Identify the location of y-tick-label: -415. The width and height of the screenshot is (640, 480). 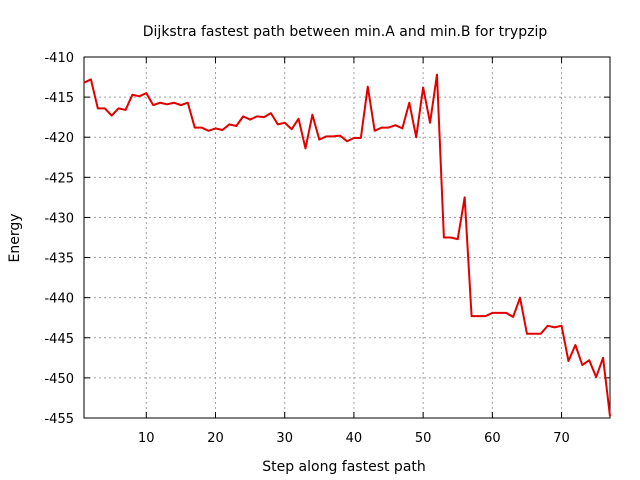
(59, 98).